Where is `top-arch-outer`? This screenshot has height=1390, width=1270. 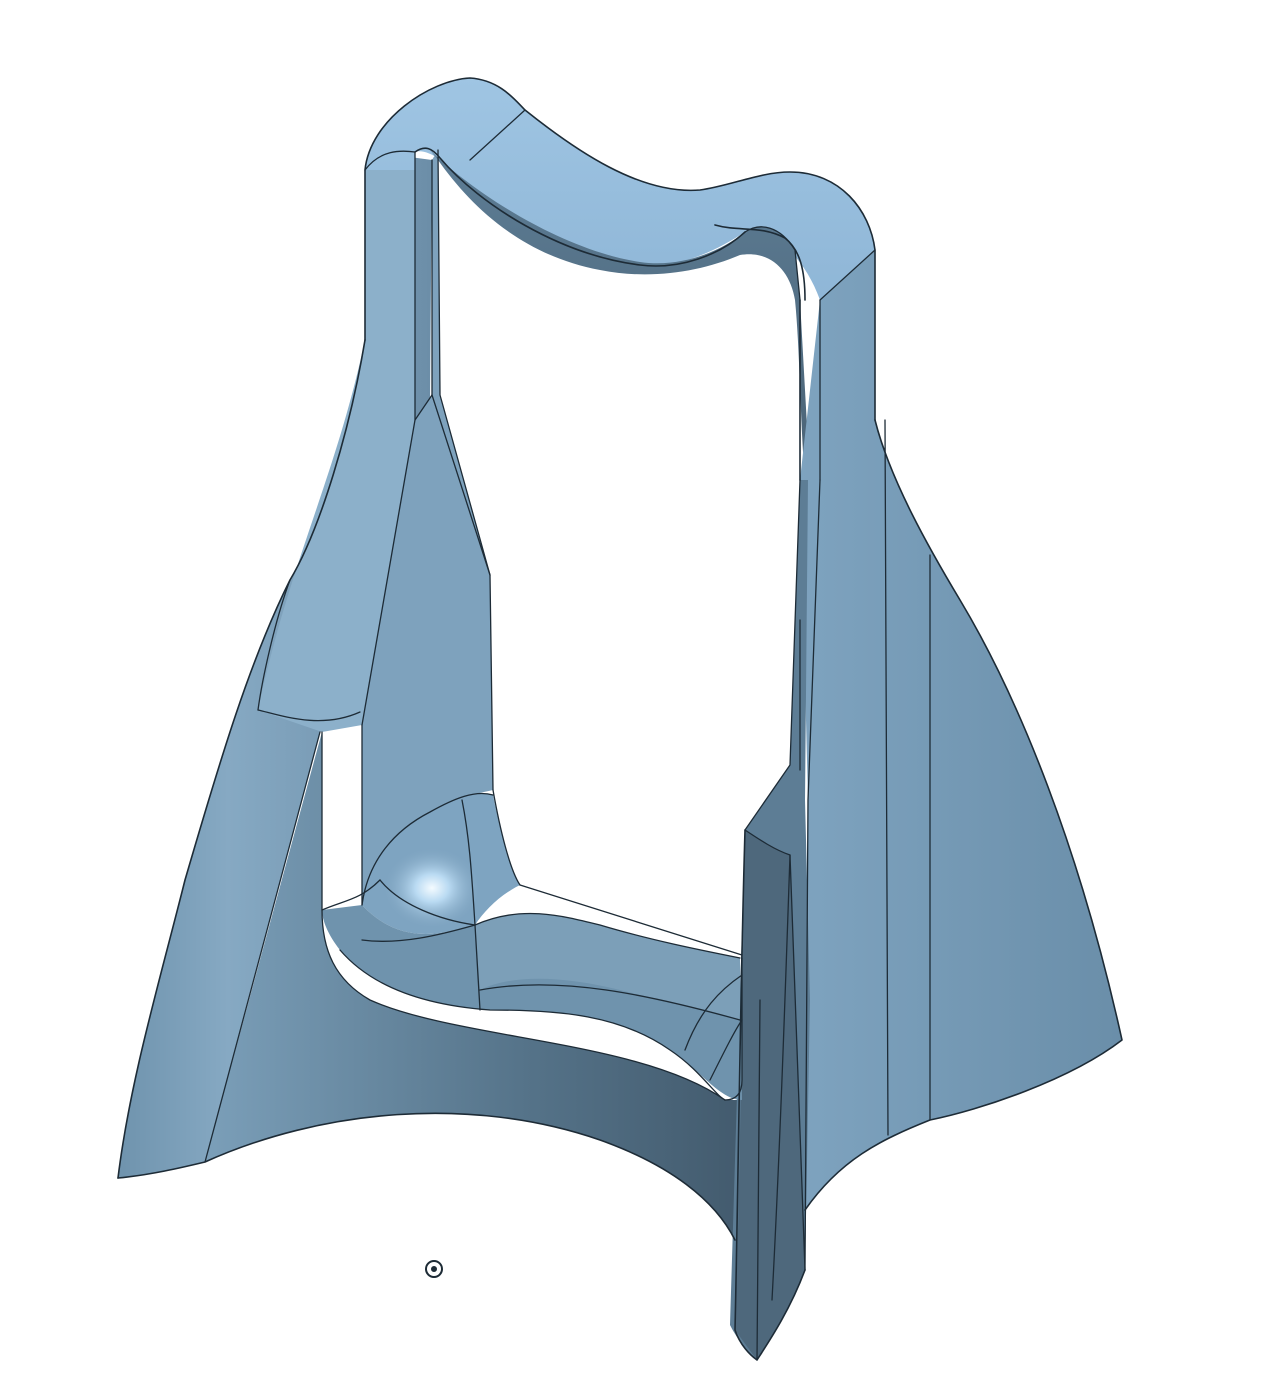 top-arch-outer is located at coordinates (620, 249).